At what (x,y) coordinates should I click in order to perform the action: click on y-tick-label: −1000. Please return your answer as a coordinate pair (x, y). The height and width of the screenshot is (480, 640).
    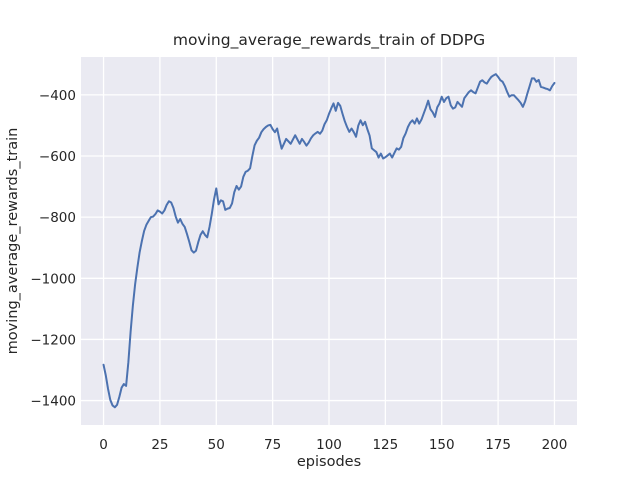
    Looking at the image, I should click on (53, 279).